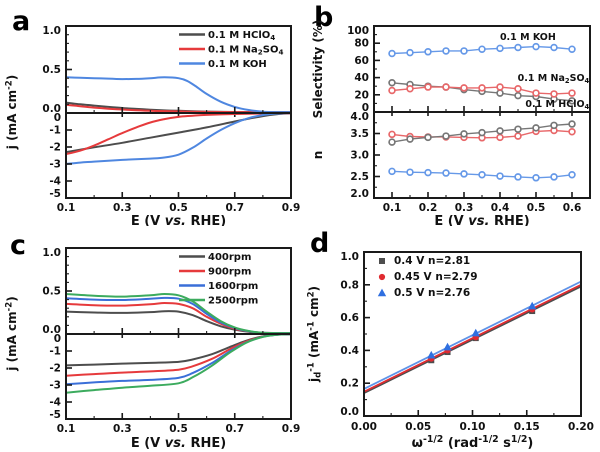  I want to click on y-tick-label: 40, so click(361, 78).